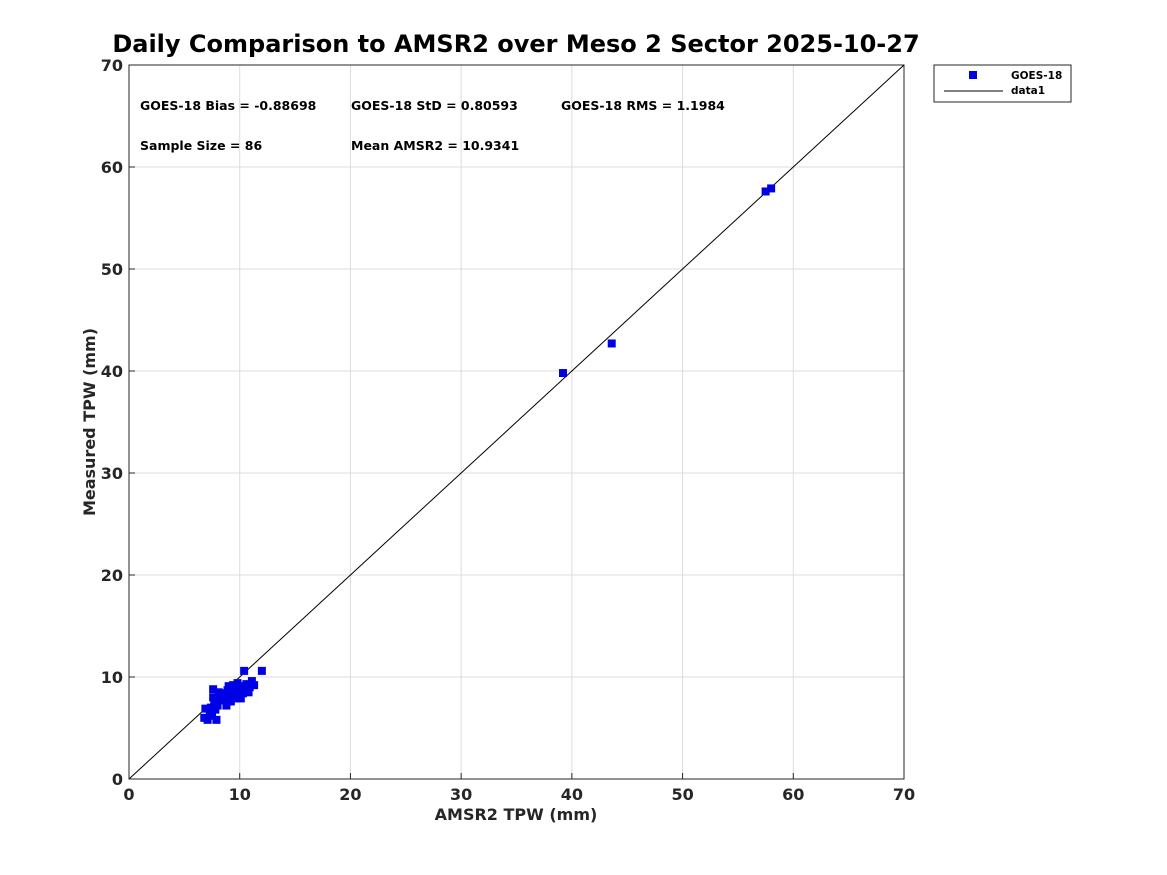 Image resolution: width=1167 pixels, height=875 pixels. What do you see at coordinates (112, 269) in the screenshot?
I see `y-tick-label: 50` at bounding box center [112, 269].